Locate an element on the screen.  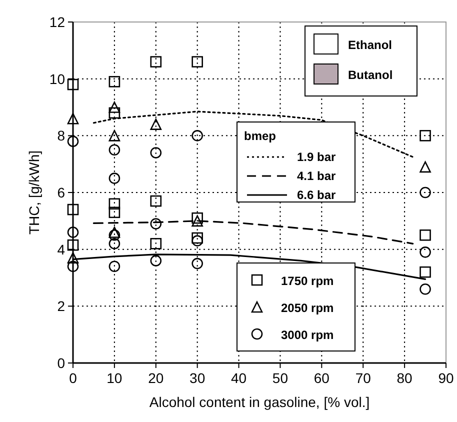
y-tick-label: 8 is located at coordinates (61, 136).